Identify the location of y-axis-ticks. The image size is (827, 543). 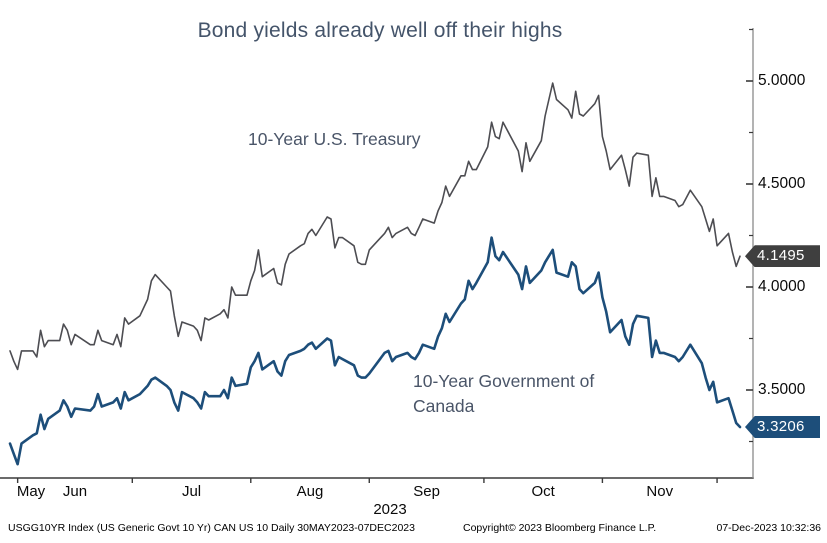
(749, 235).